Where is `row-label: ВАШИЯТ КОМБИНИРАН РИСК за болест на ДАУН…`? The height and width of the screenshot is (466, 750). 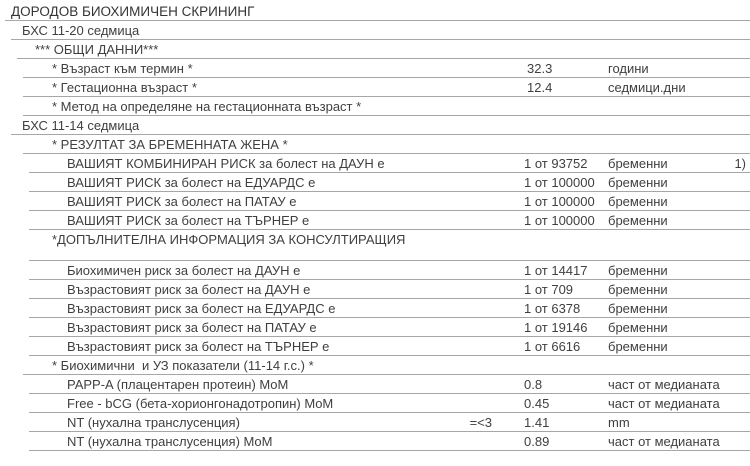 row-label: ВАШИЯТ КОМБИНИРАН РИСК за болест на ДАУН… is located at coordinates (226, 163).